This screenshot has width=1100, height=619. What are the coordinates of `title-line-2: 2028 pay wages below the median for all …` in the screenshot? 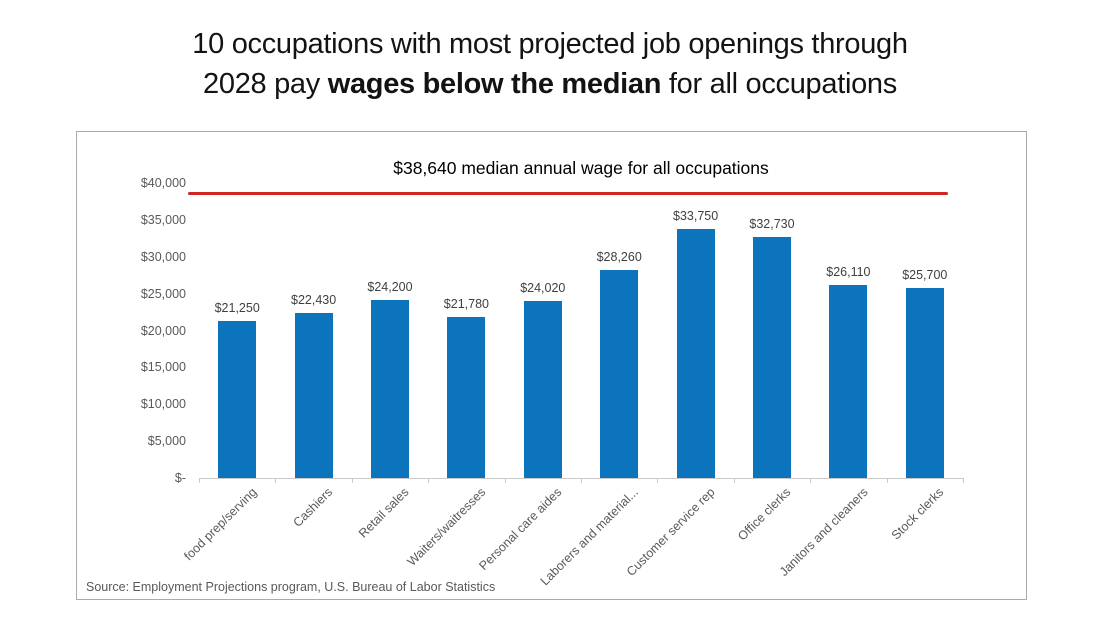 It's located at (550, 84).